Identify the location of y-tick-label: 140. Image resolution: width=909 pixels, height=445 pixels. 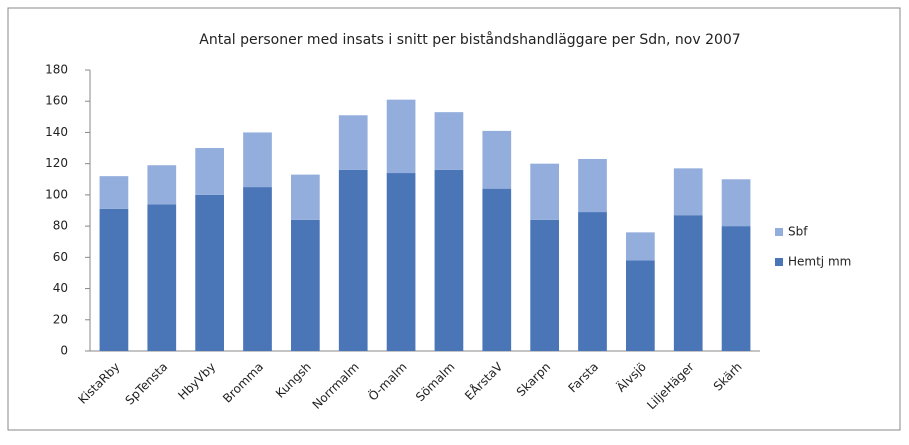
(56, 132).